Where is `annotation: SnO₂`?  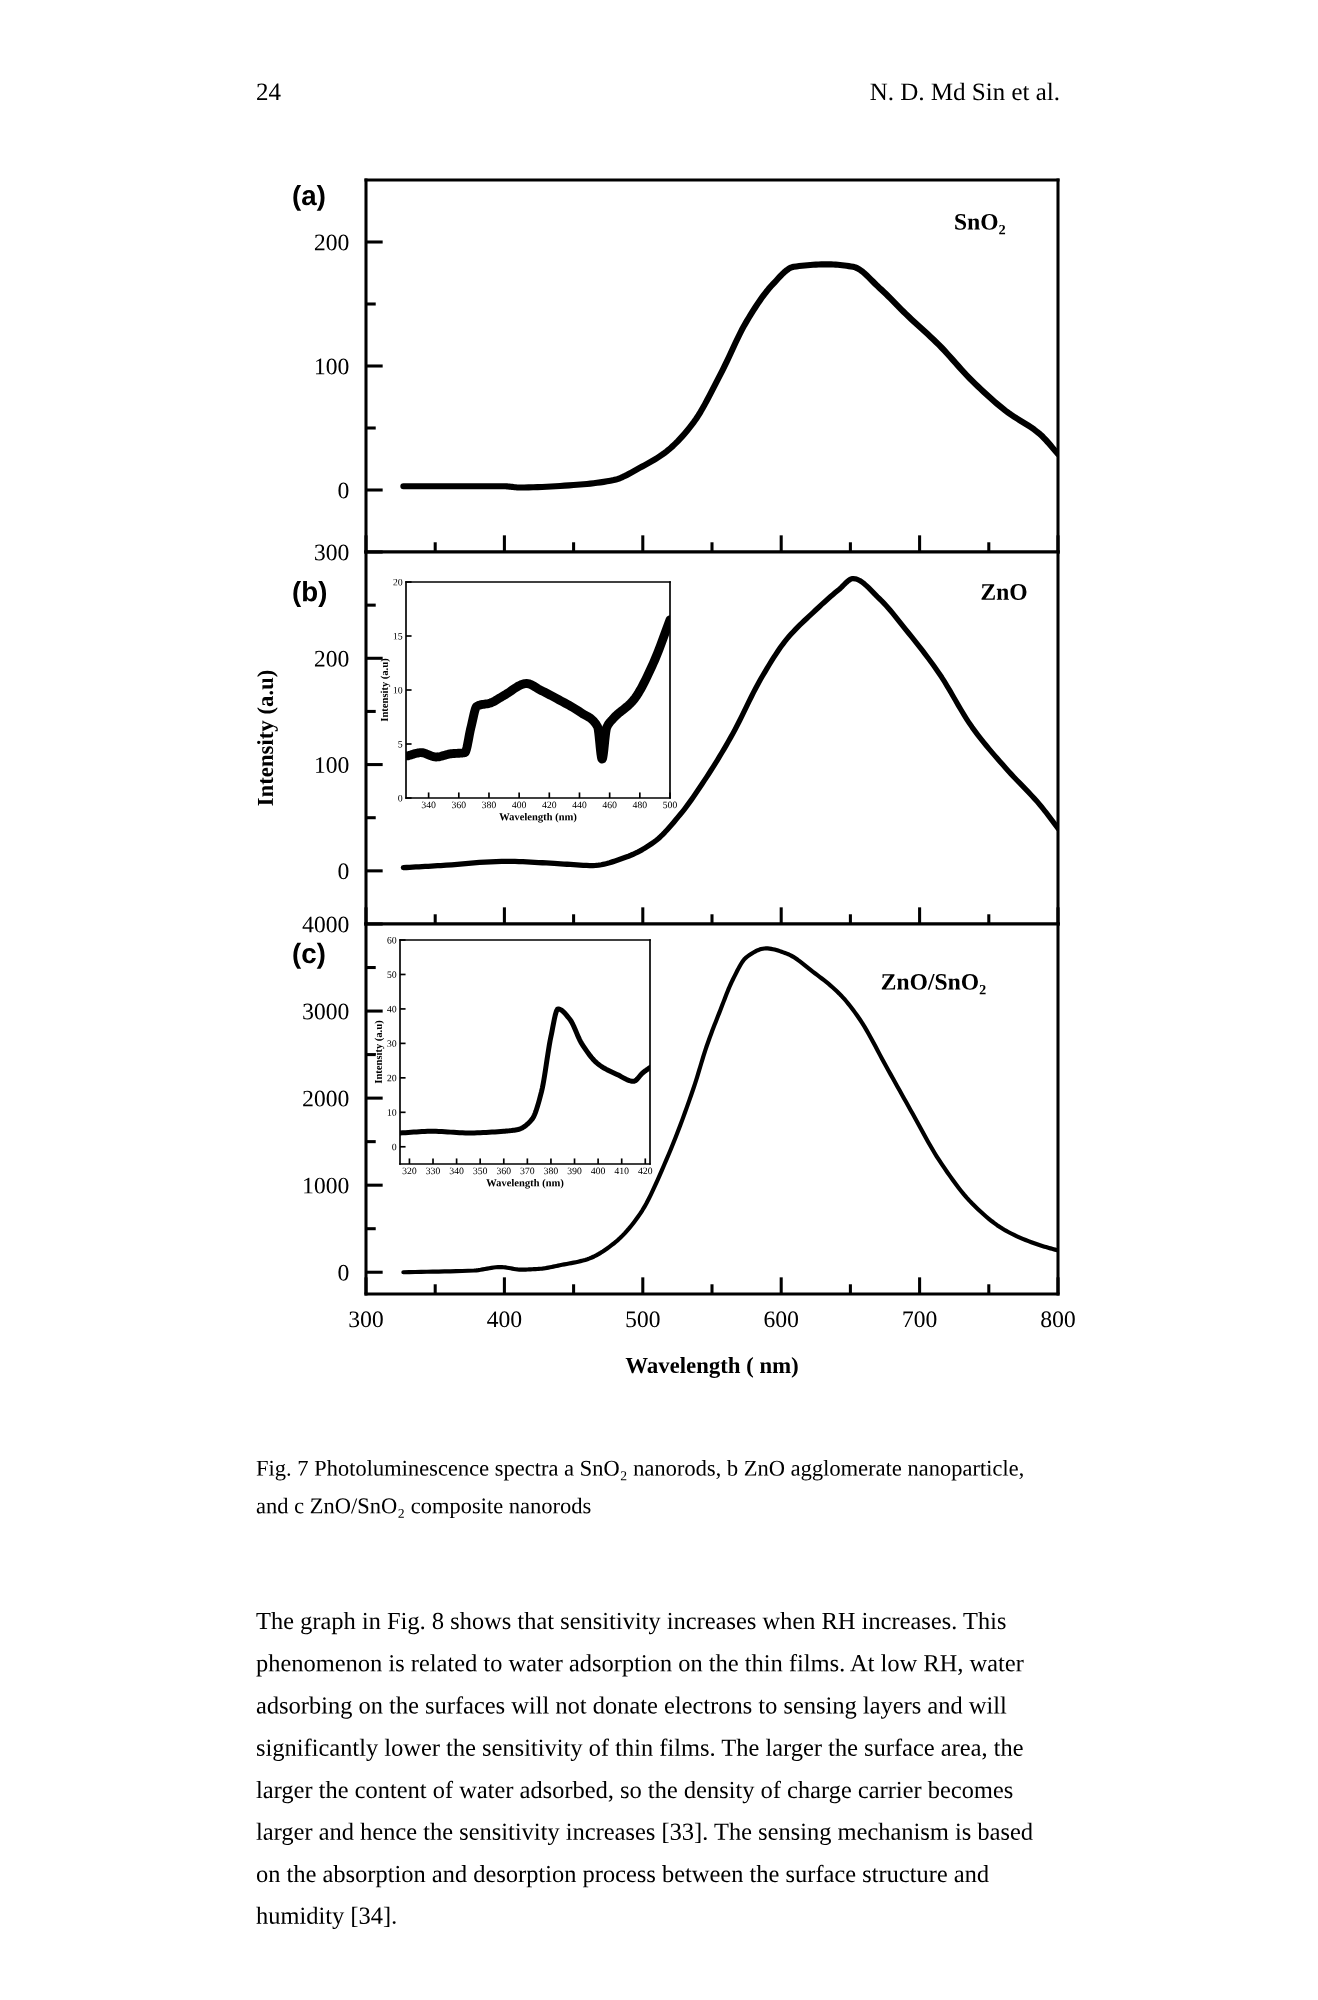
annotation: SnO₂ is located at coordinates (980, 224).